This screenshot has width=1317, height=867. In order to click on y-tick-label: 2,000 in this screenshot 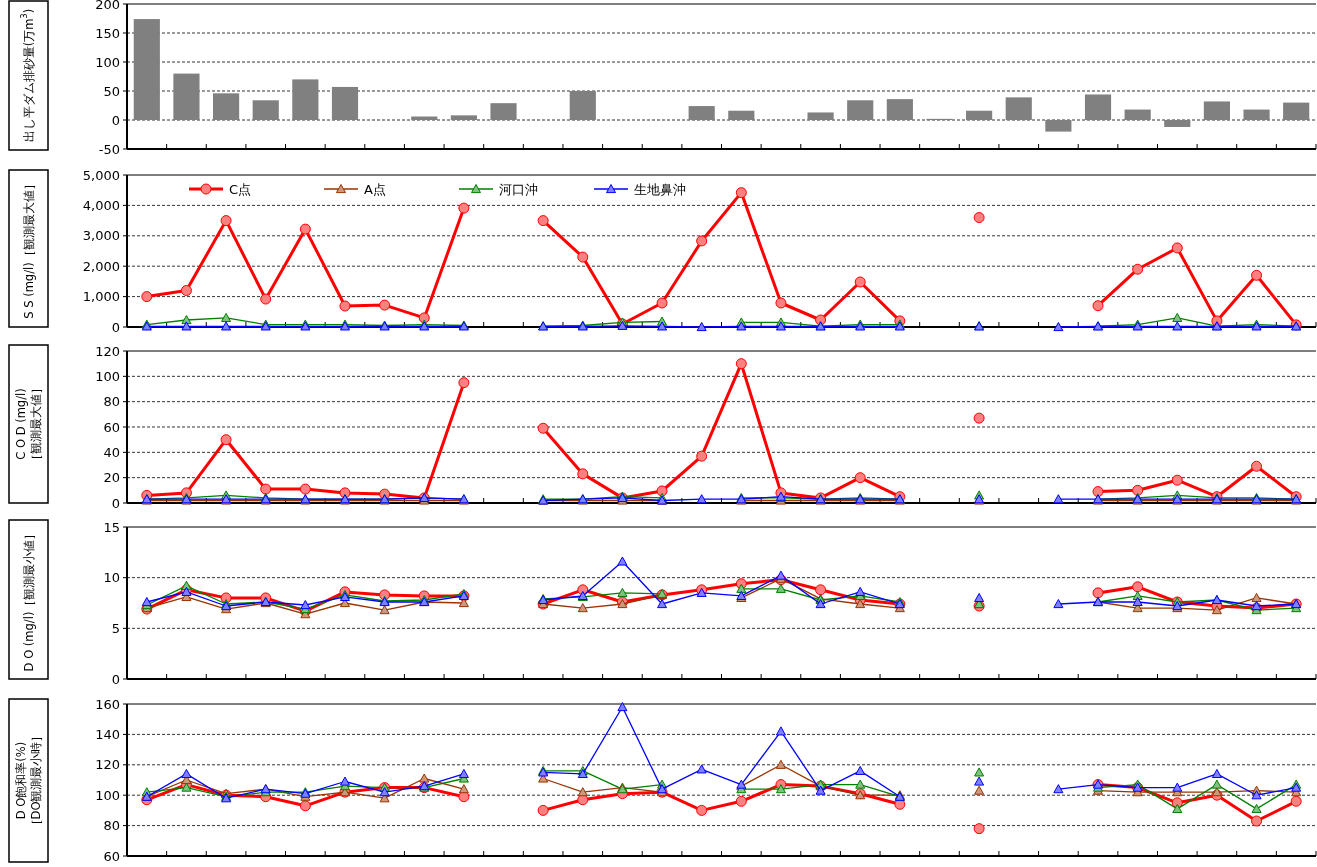, I will do `click(101, 266)`.